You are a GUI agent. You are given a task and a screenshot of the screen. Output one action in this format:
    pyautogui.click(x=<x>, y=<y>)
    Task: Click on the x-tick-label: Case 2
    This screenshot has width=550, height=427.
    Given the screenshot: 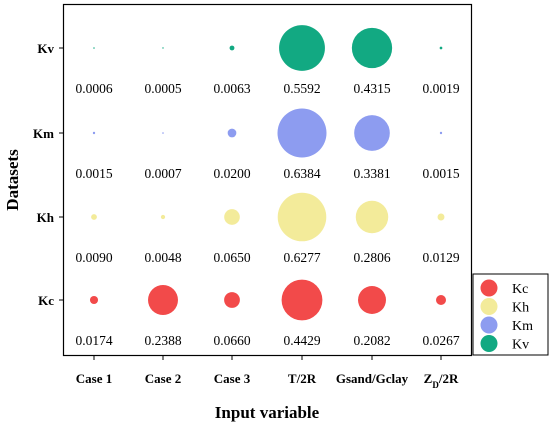 What is the action you would take?
    pyautogui.click(x=163, y=378)
    